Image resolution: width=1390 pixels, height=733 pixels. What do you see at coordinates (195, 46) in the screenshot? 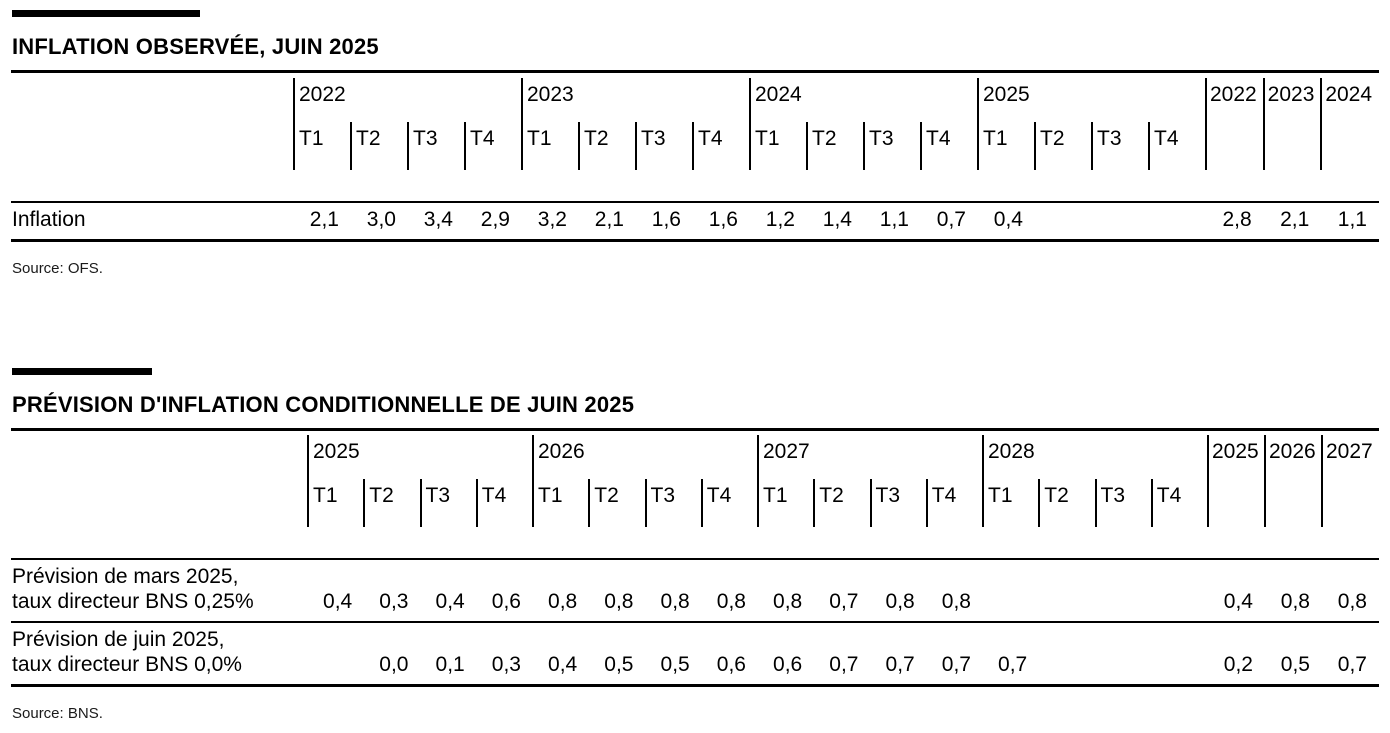
I see `section-title: INFLATION OBSERVÉE, JUIN 2025` at bounding box center [195, 46].